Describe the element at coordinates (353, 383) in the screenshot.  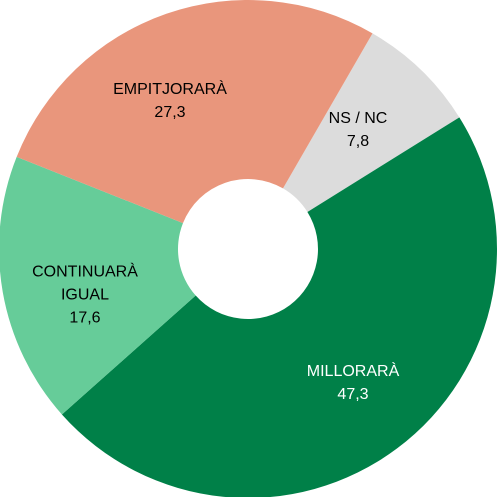
I see `slice-label: MILLORARÀ 47,3` at that location.